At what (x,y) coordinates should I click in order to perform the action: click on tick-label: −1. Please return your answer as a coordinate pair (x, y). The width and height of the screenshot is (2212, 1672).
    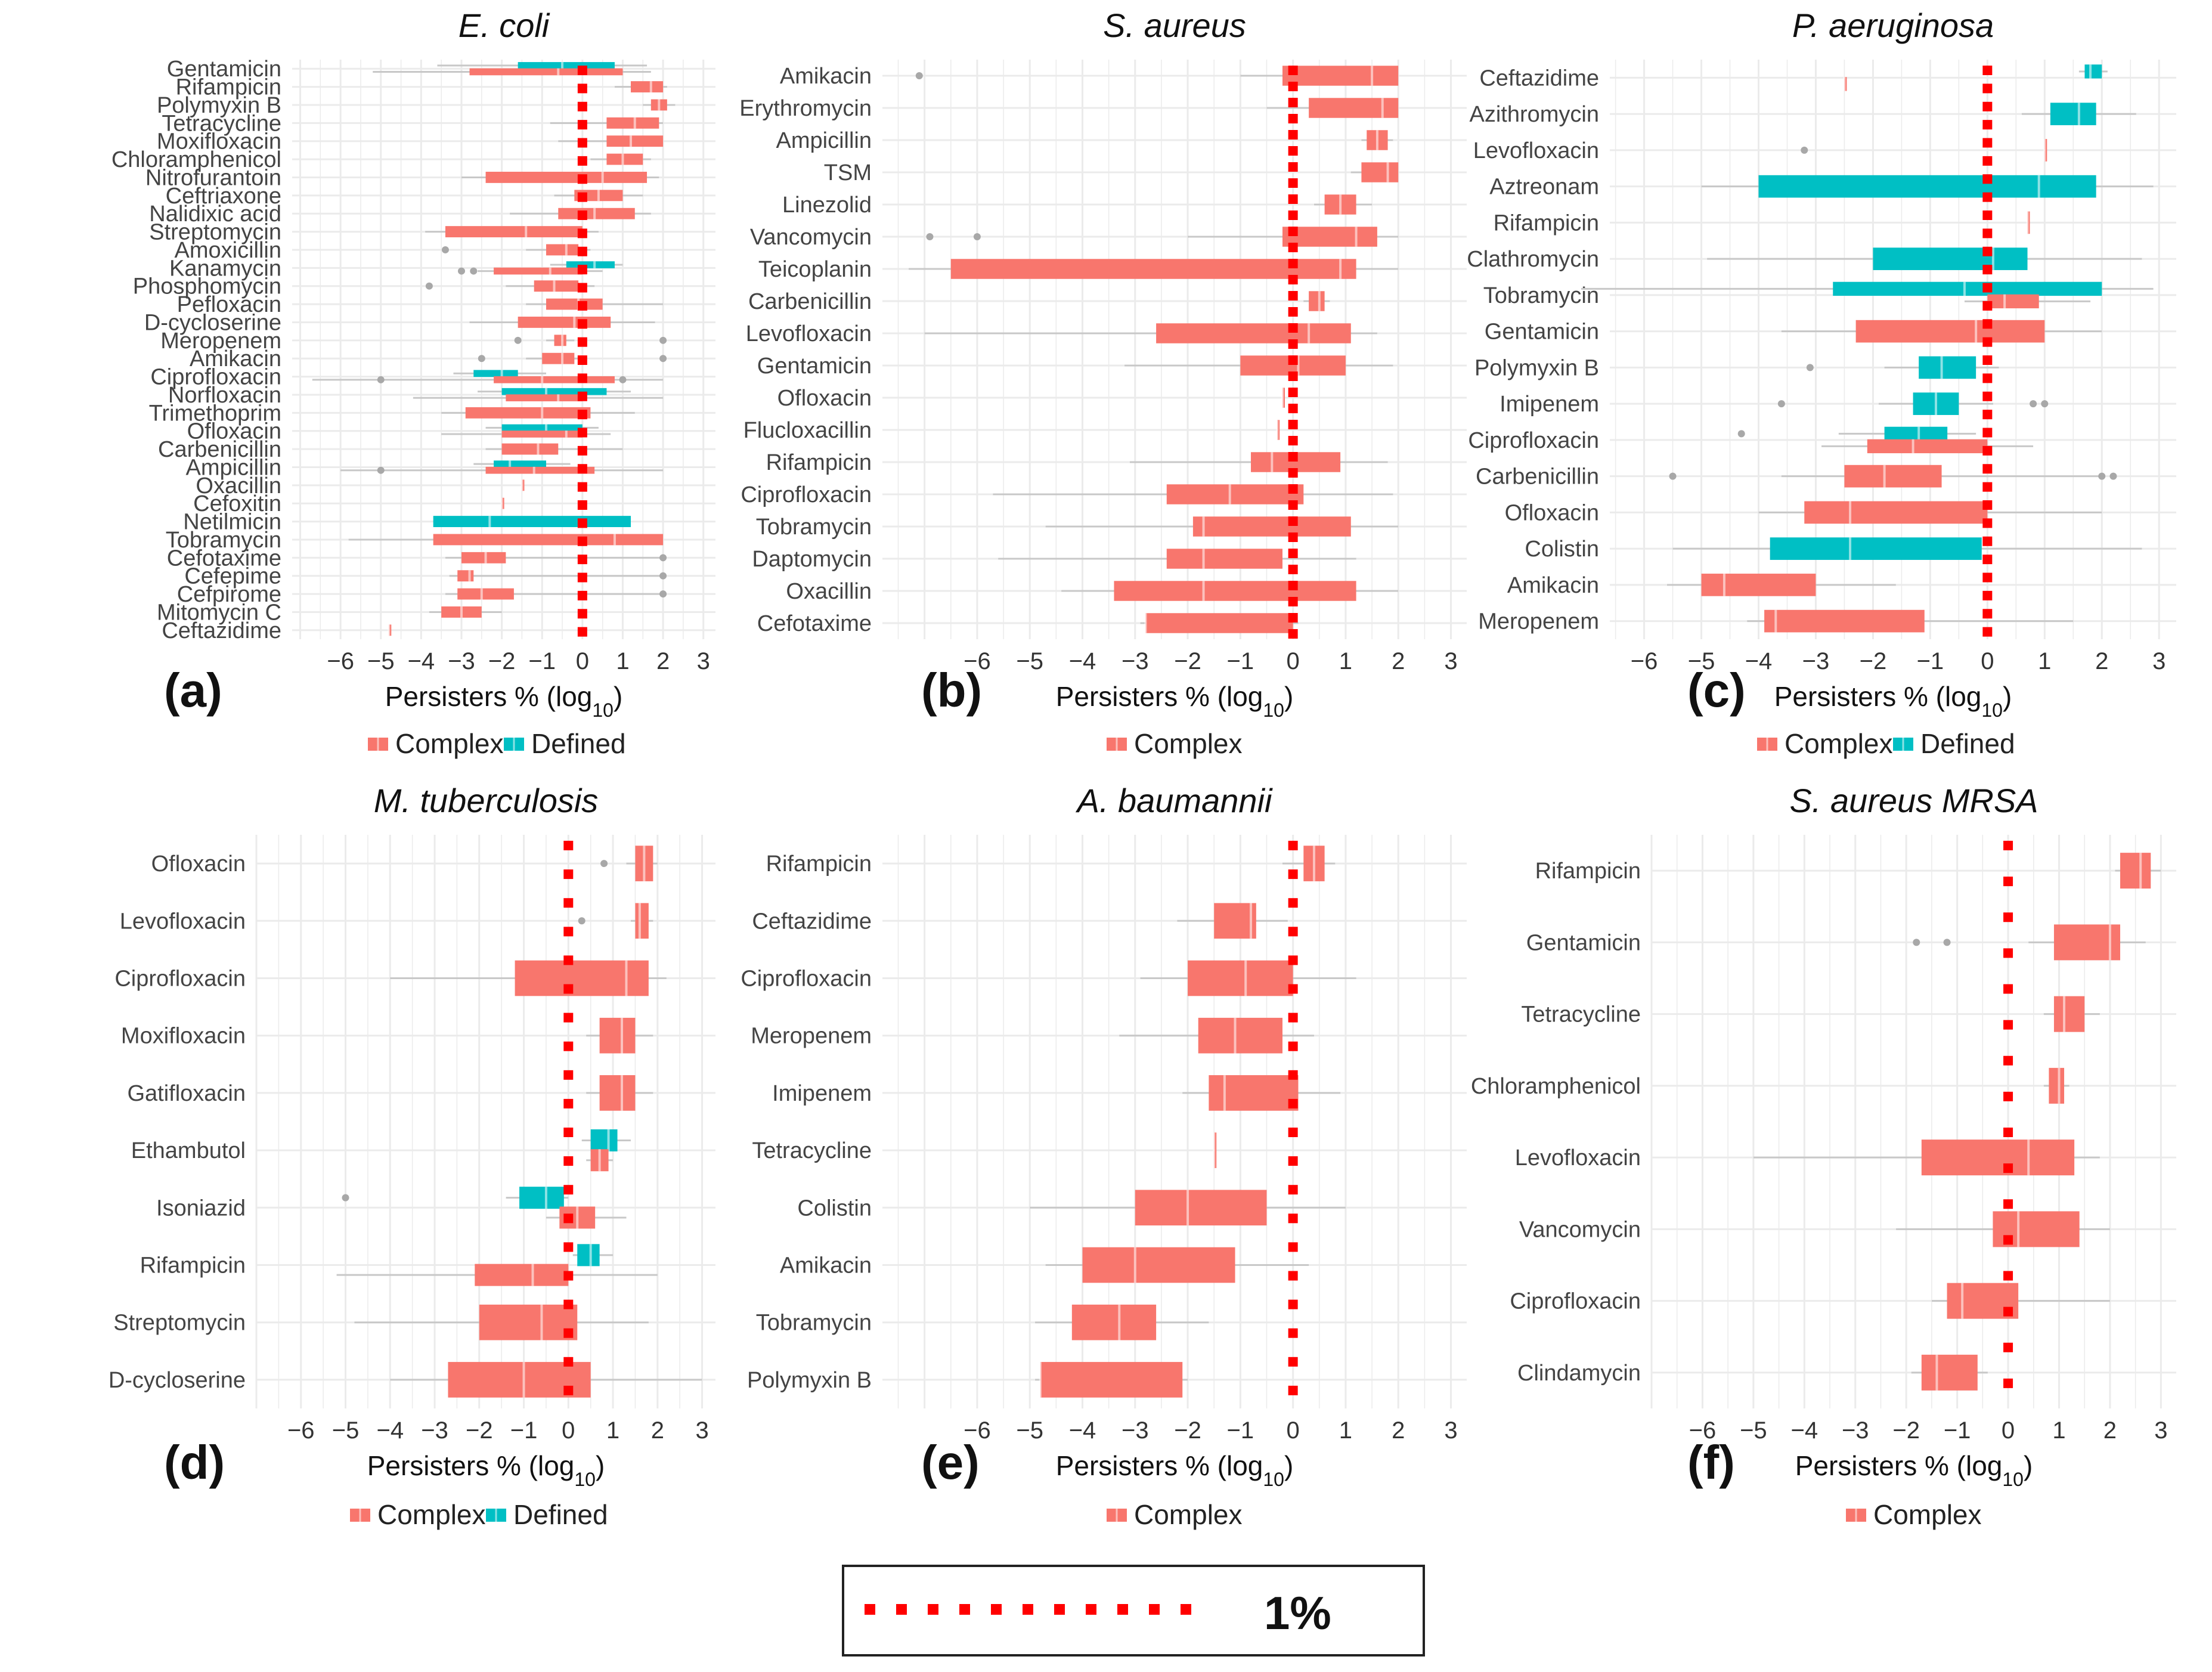
    Looking at the image, I should click on (524, 1430).